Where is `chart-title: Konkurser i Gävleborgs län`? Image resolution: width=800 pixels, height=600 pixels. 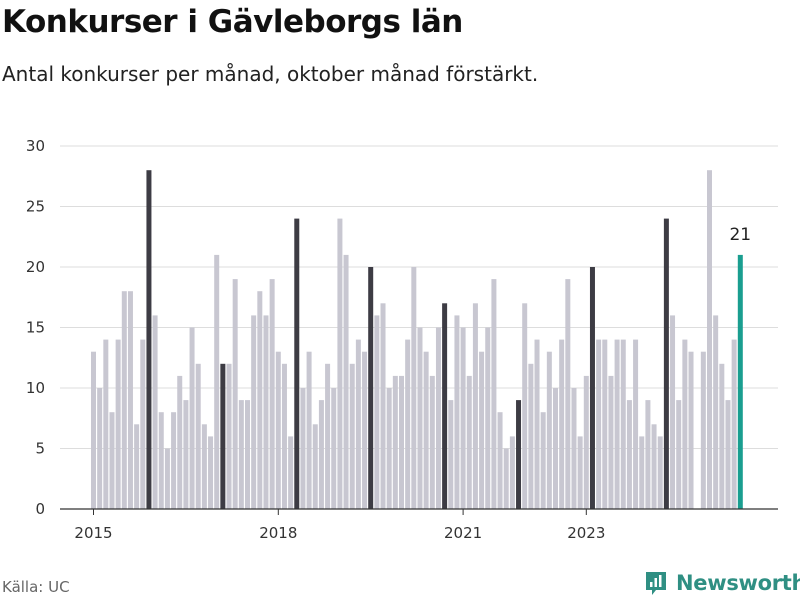
chart-title: Konkurser i Gävleborgs län is located at coordinates (232, 22).